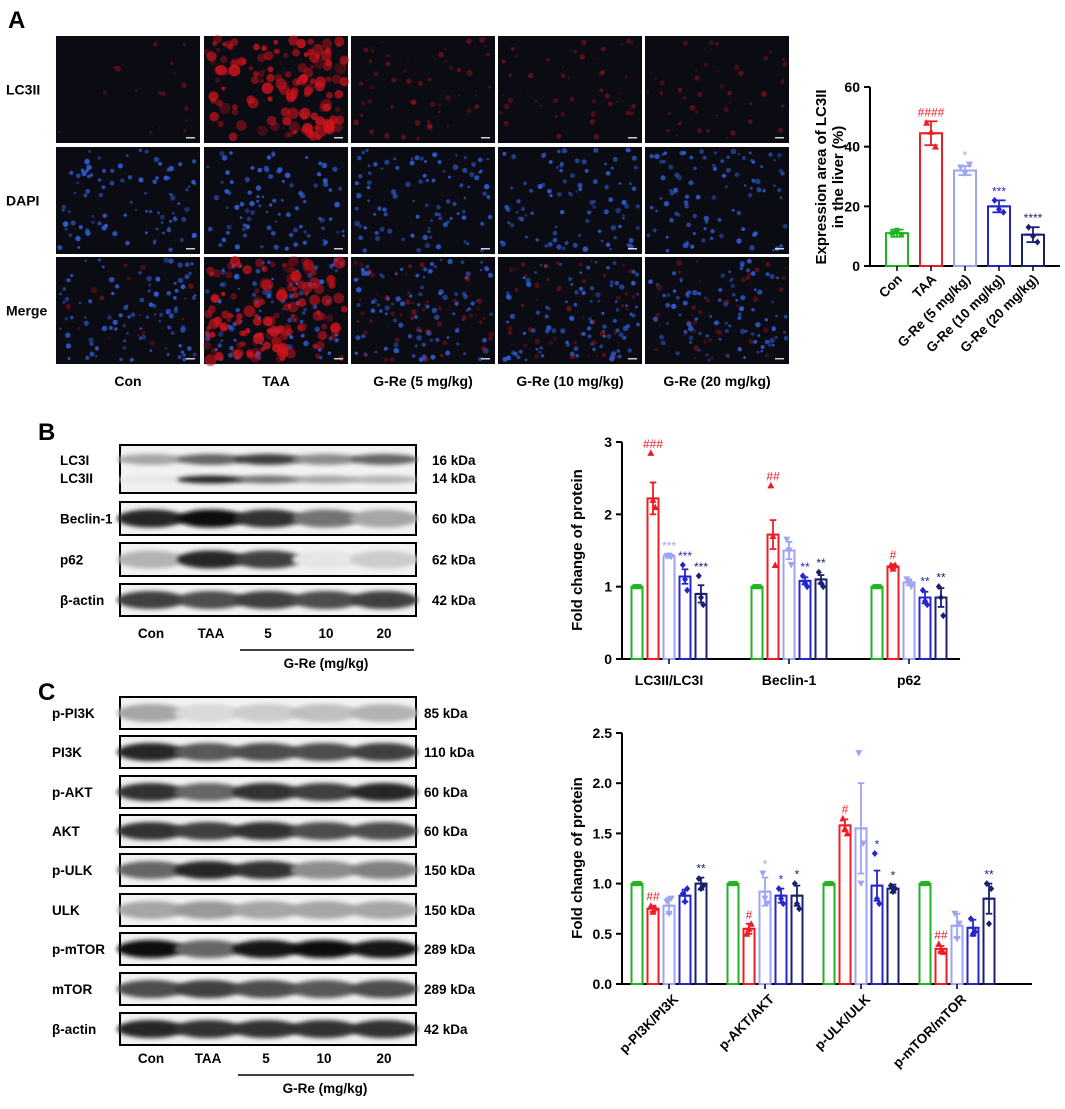  I want to click on micrograph-merge, so click(570, 310).